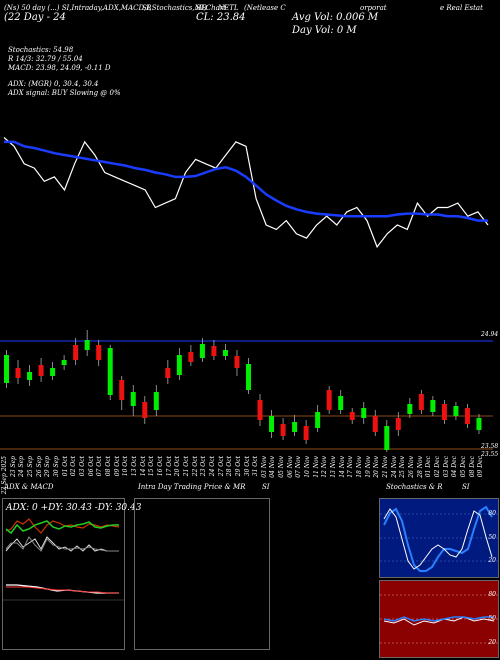 The image size is (500, 660). I want to click on header-chart: SI,Chart, so click(211, 8).